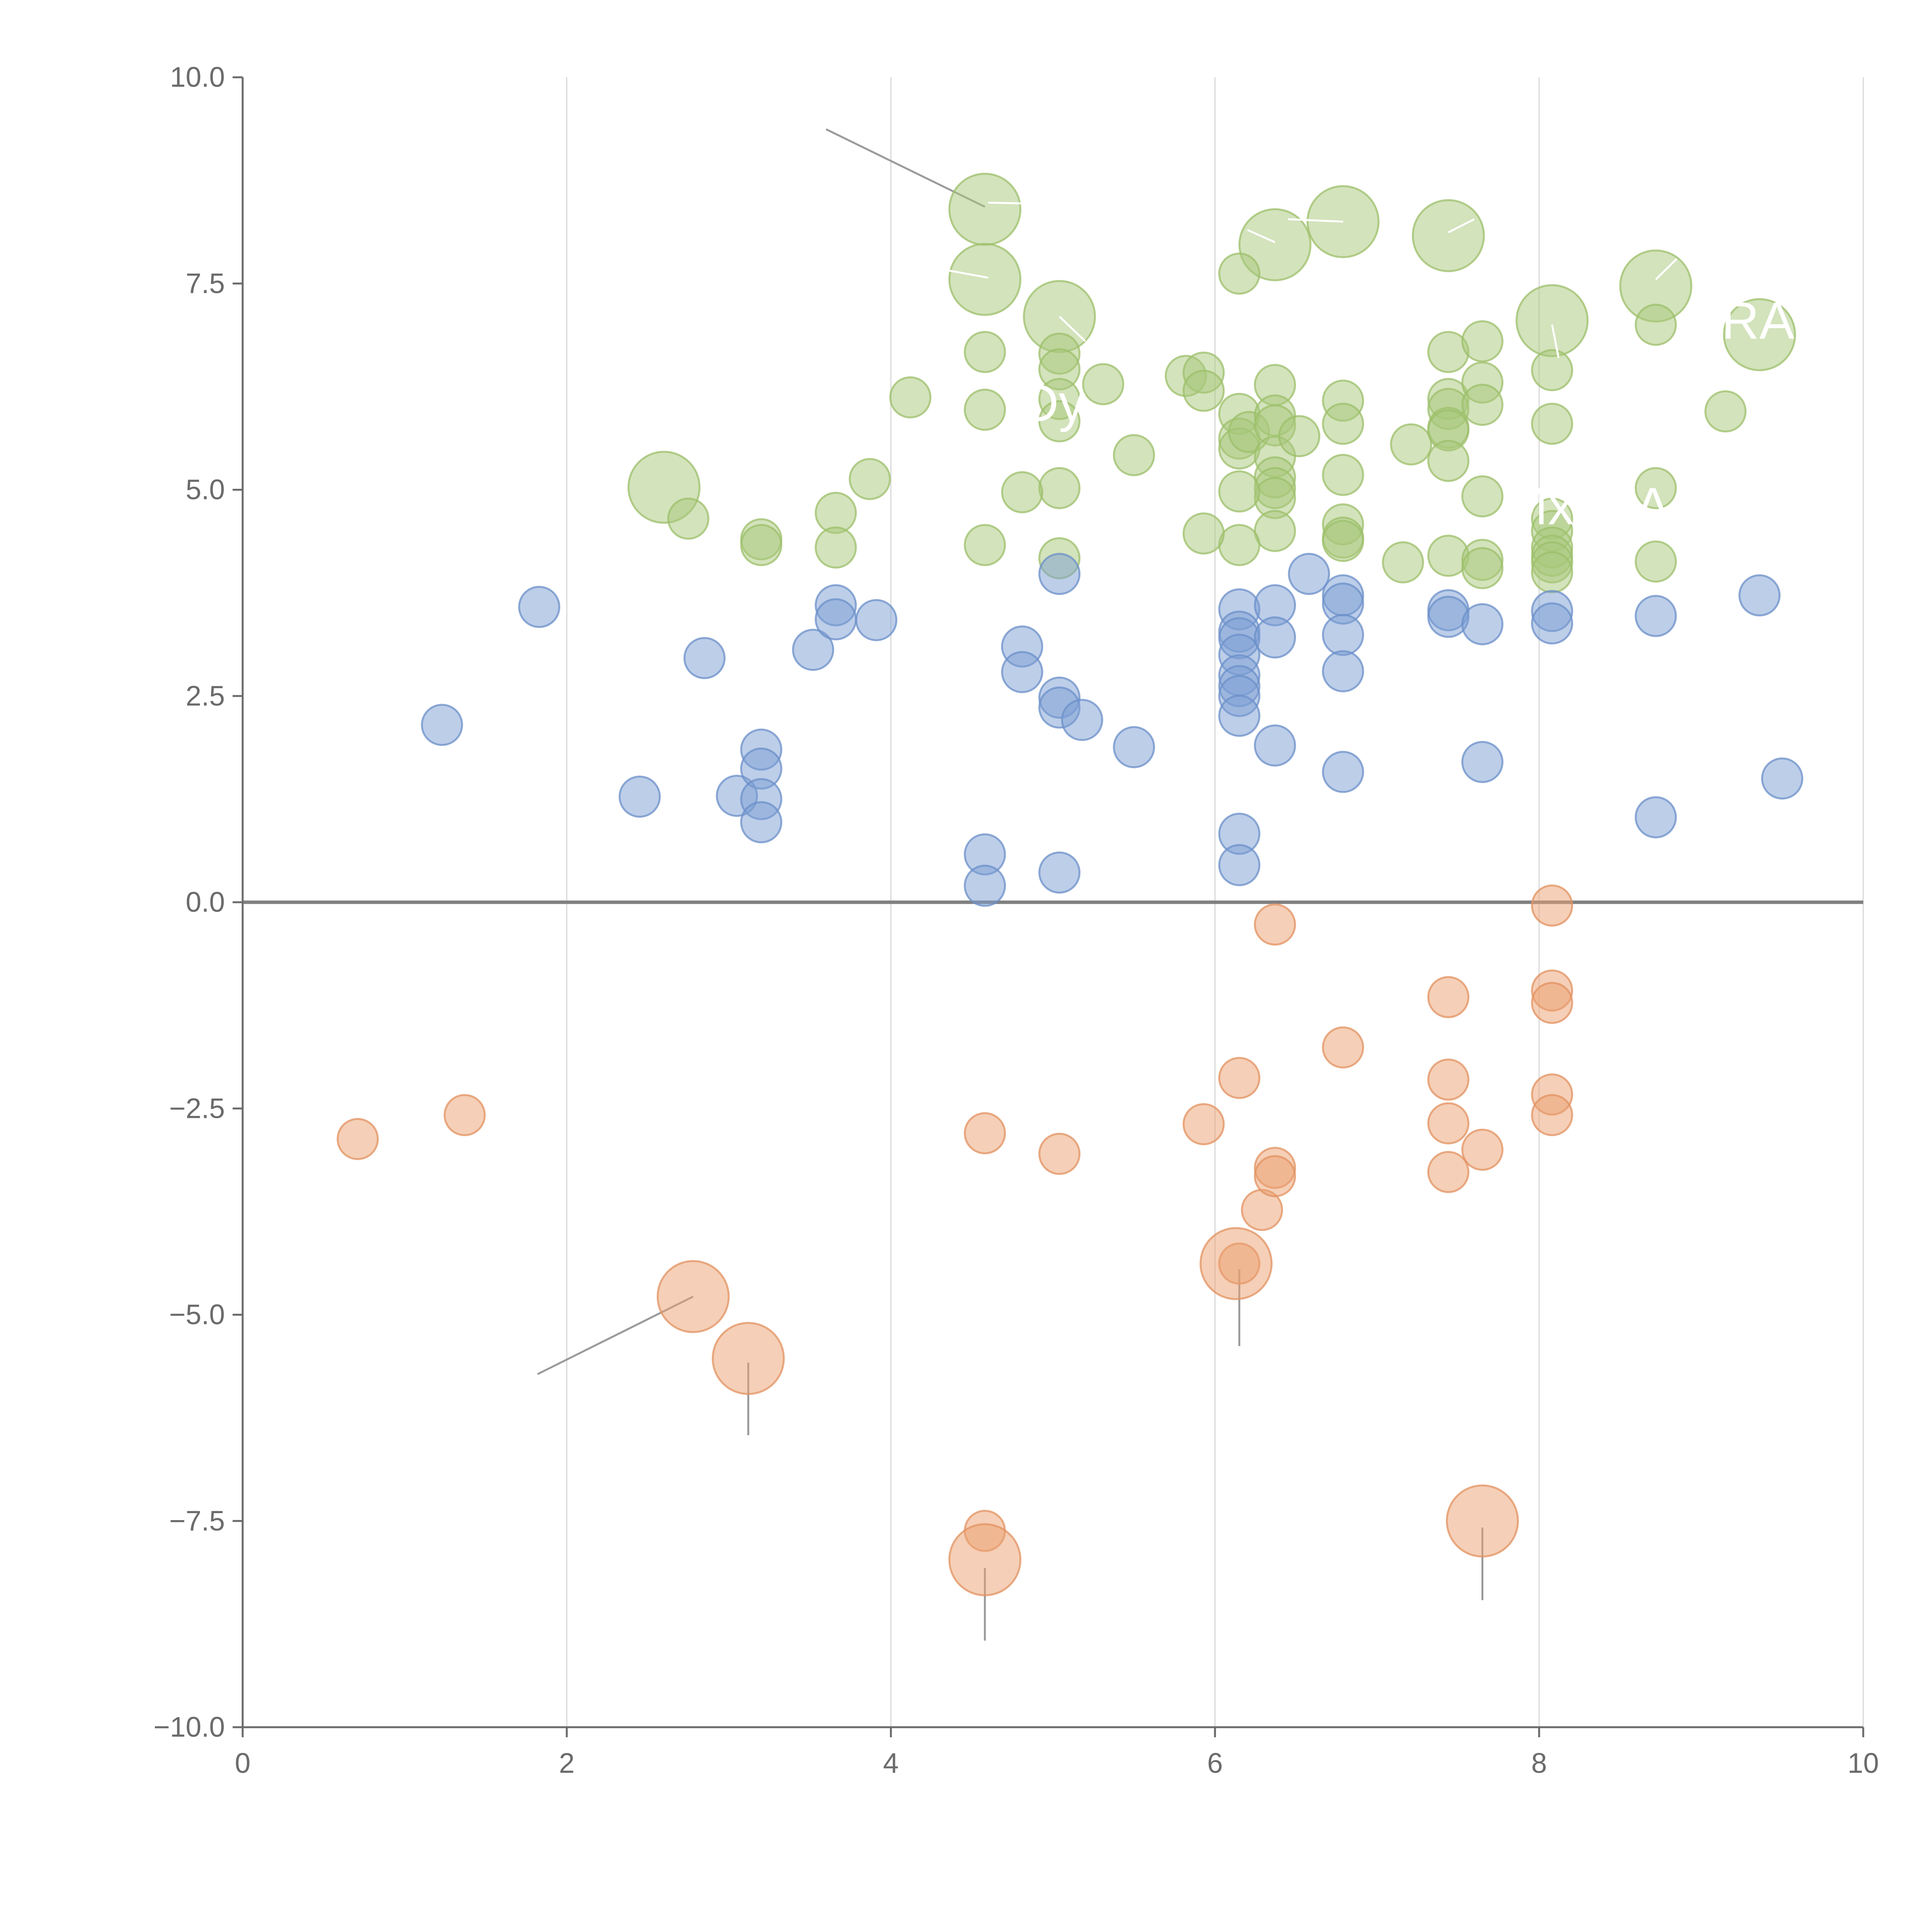  Describe the element at coordinates (1407, 413) in the screenshot. I see `annotations: Dy RA Mx A` at that location.